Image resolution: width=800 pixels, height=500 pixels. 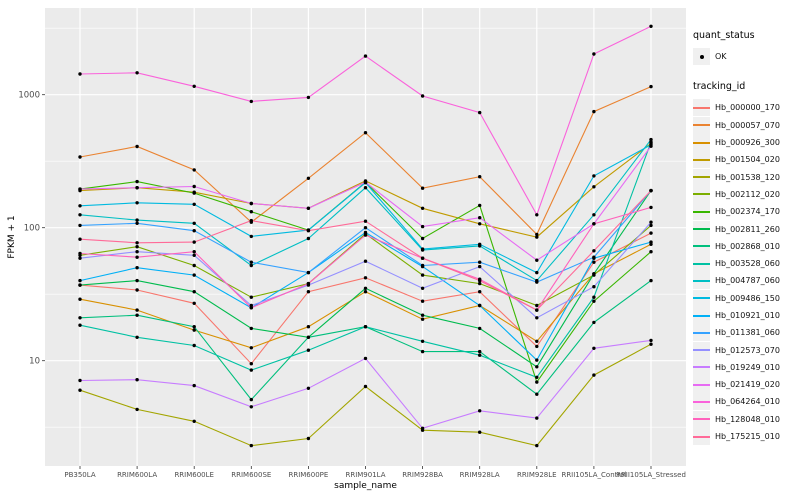 I want to click on legend-item: Hb_002868_010, so click(x=746, y=246).